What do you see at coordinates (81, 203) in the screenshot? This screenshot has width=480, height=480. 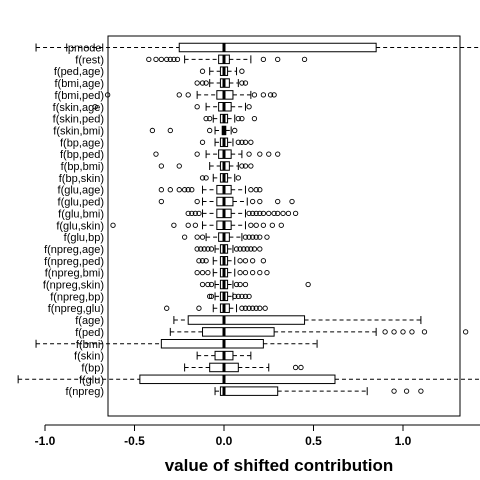 I see `category-label: f(glu,ped)` at bounding box center [81, 203].